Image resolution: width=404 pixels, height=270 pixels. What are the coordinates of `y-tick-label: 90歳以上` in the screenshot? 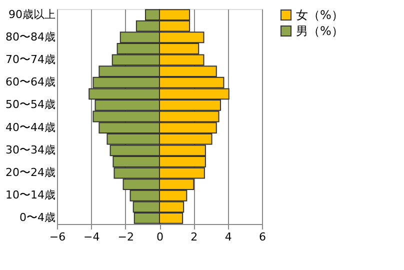 It's located at (32, 14).